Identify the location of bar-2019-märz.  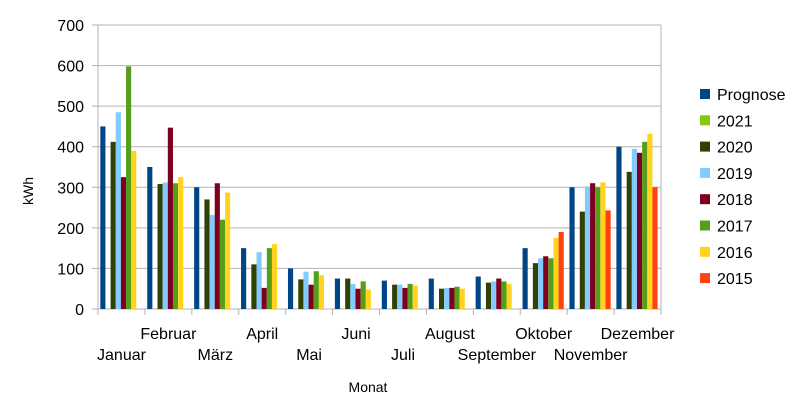
(212, 261).